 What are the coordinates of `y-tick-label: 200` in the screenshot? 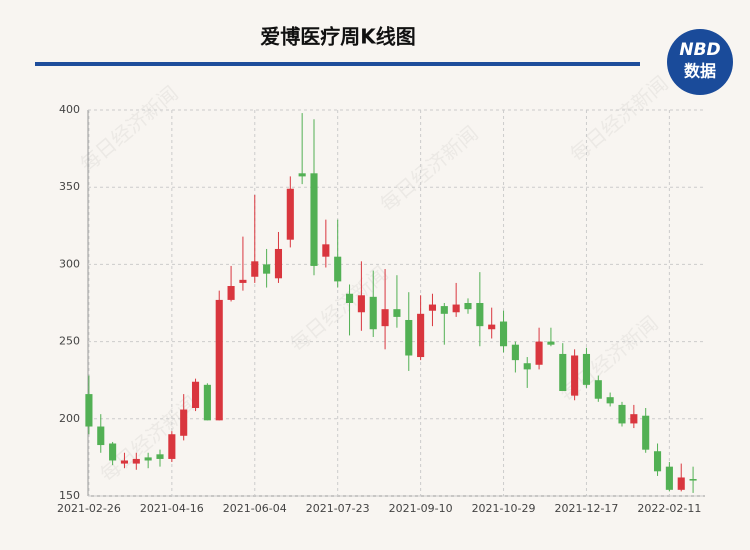 It's located at (69, 418).